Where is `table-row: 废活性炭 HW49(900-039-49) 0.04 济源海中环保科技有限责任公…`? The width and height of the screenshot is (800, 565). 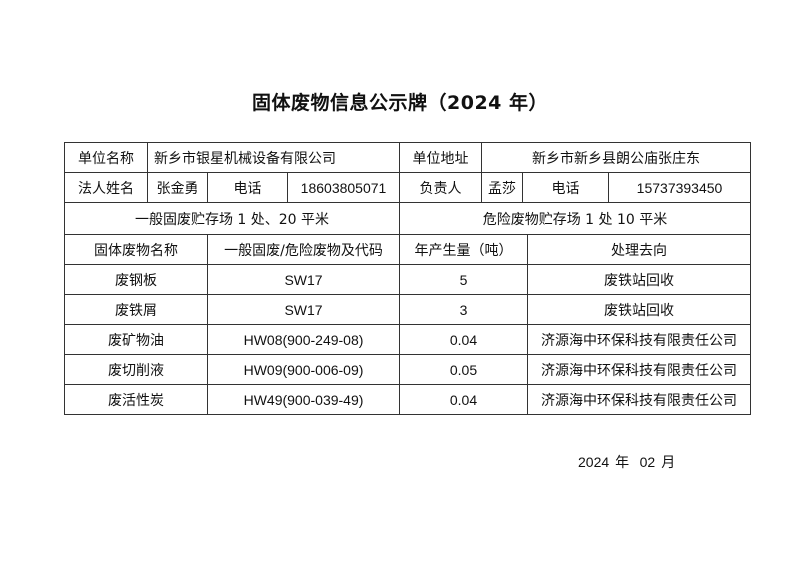
table-row: 废活性炭 HW49(900-039-49) 0.04 济源海中环保科技有限责任公… is located at coordinates (407, 399).